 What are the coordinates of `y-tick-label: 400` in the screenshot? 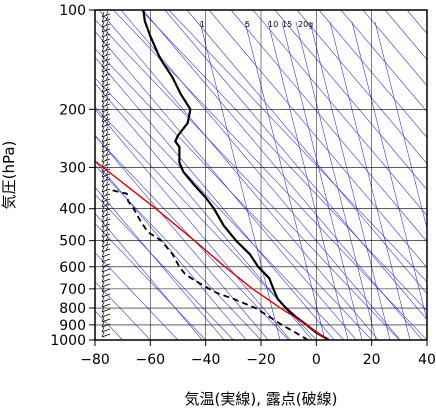 It's located at (72, 210).